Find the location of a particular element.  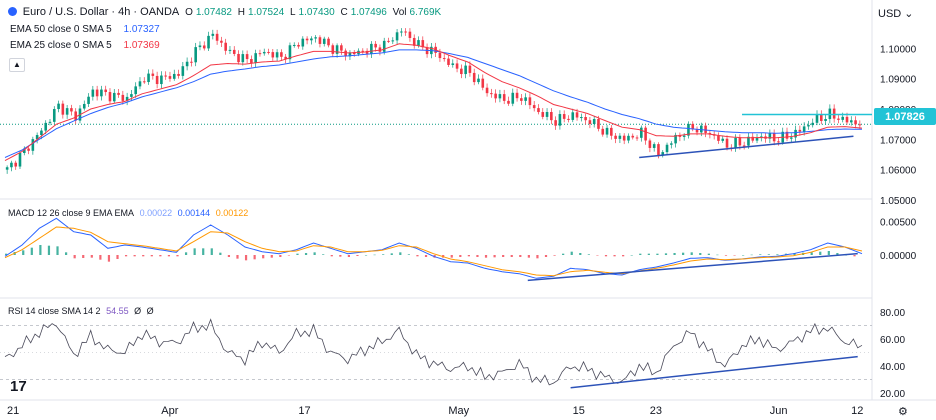

ema25-legend: EMA 25 close 0 SMA 5 1.07369 is located at coordinates (86, 45).